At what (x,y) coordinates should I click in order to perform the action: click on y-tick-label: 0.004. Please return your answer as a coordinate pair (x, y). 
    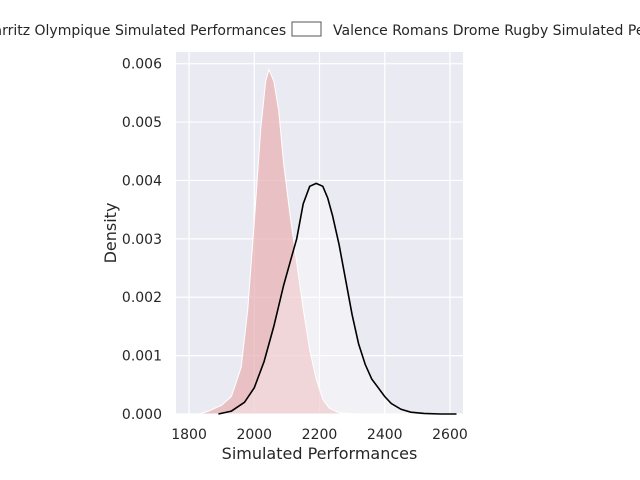
    Looking at the image, I should click on (142, 181).